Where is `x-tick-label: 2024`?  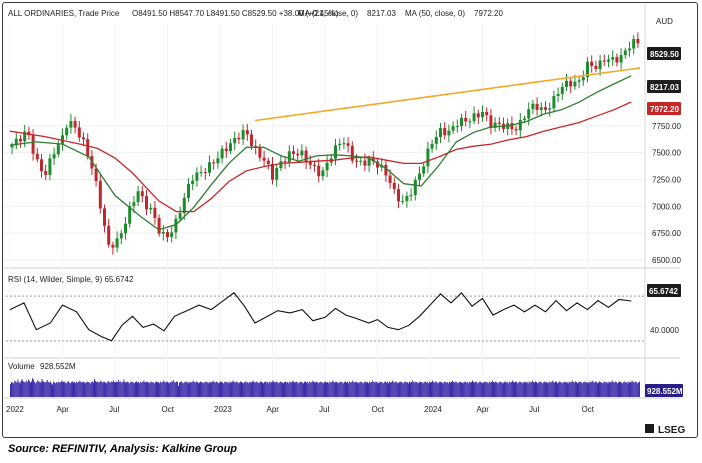
x-tick-label: 2024 is located at coordinates (433, 409).